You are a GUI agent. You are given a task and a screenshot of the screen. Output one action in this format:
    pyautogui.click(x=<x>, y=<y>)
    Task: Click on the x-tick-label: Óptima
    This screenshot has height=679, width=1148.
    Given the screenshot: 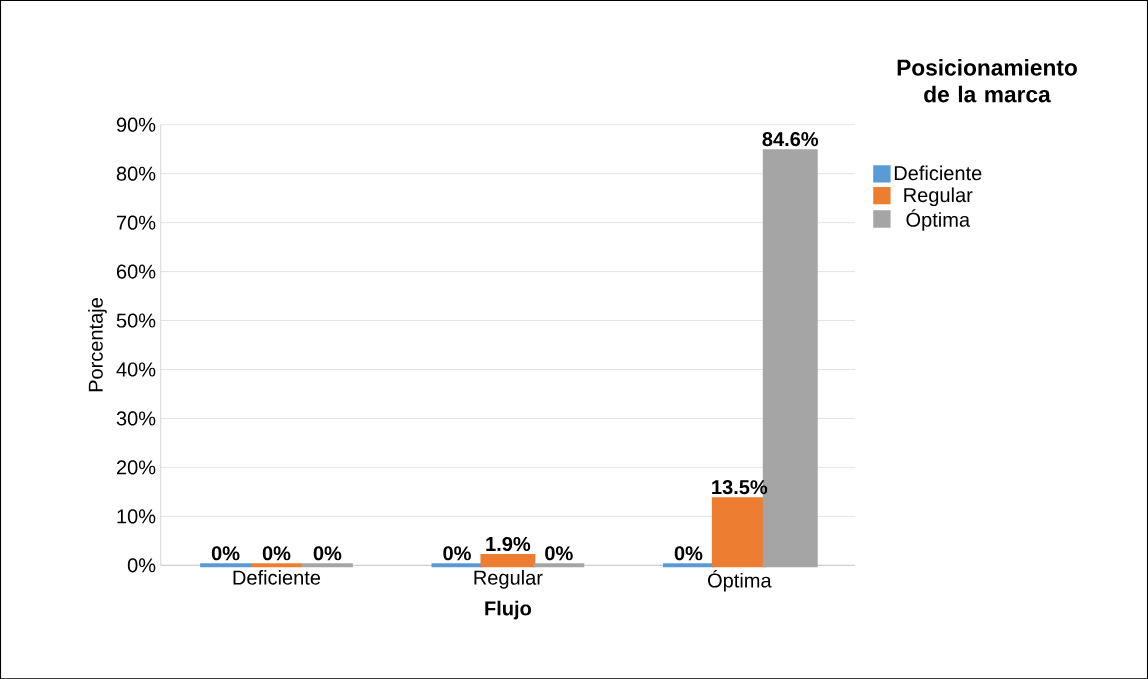 What is the action you would take?
    pyautogui.click(x=740, y=580)
    